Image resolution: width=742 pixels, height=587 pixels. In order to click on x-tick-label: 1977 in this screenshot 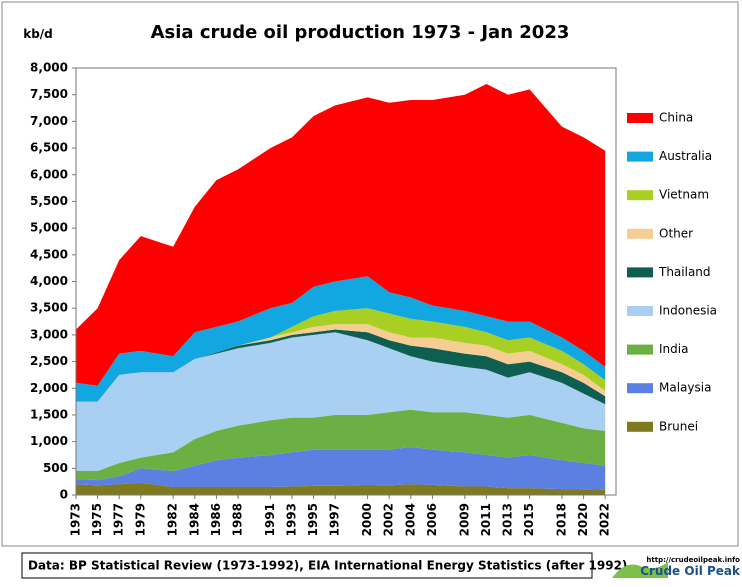, I will do `click(119, 519)`.